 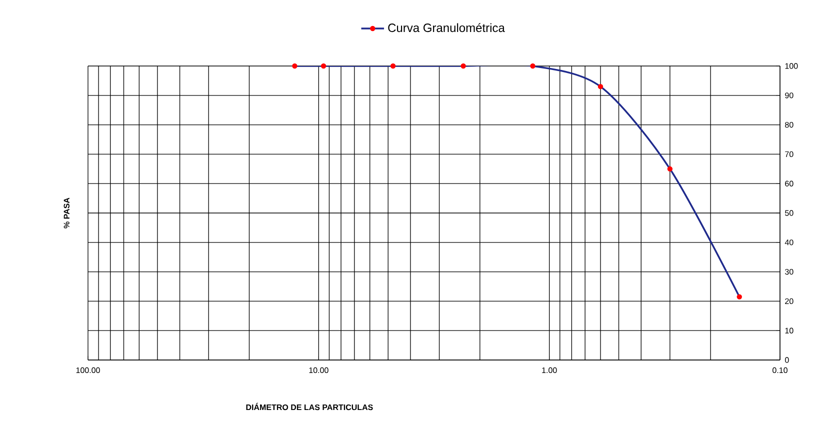 What do you see at coordinates (789, 125) in the screenshot?
I see `y-tick-label: 80` at bounding box center [789, 125].